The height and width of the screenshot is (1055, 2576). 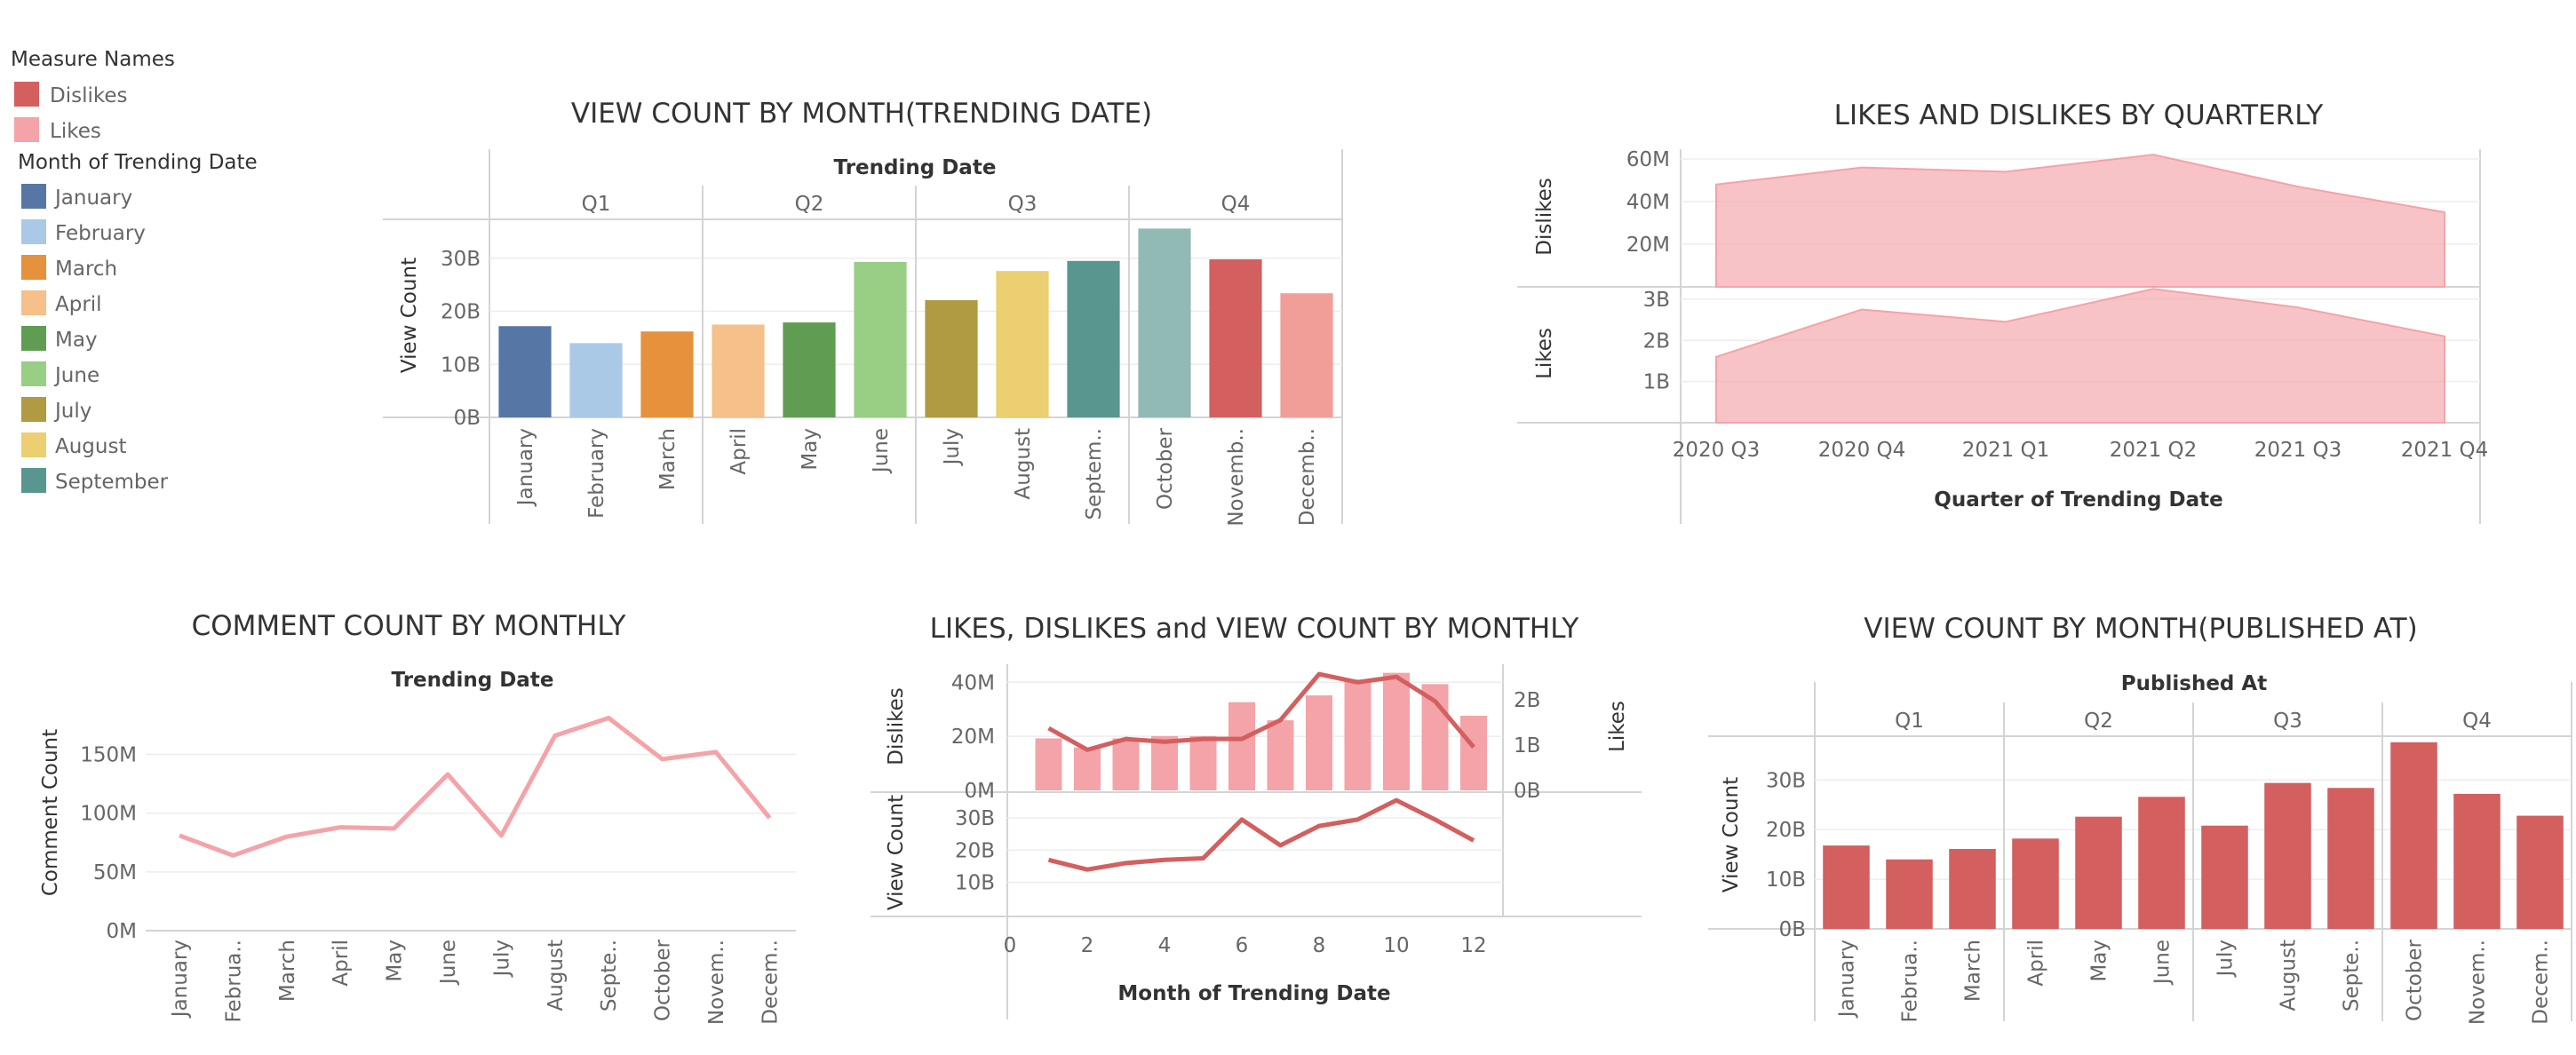 What do you see at coordinates (1544, 354) in the screenshot?
I see `y-axis-label-likes: Likes` at bounding box center [1544, 354].